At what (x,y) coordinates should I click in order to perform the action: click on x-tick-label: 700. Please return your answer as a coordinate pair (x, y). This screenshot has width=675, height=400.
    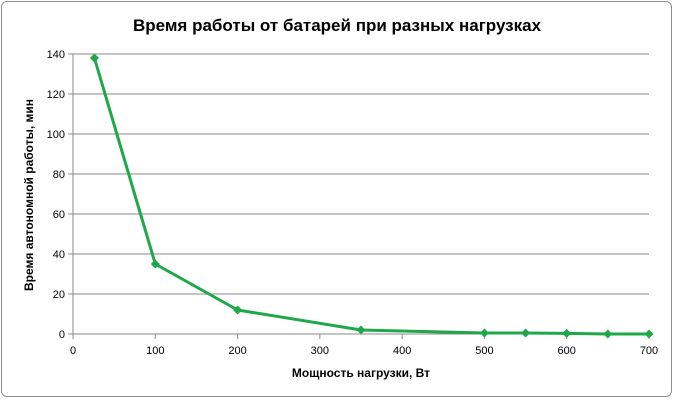
    Looking at the image, I should click on (649, 351).